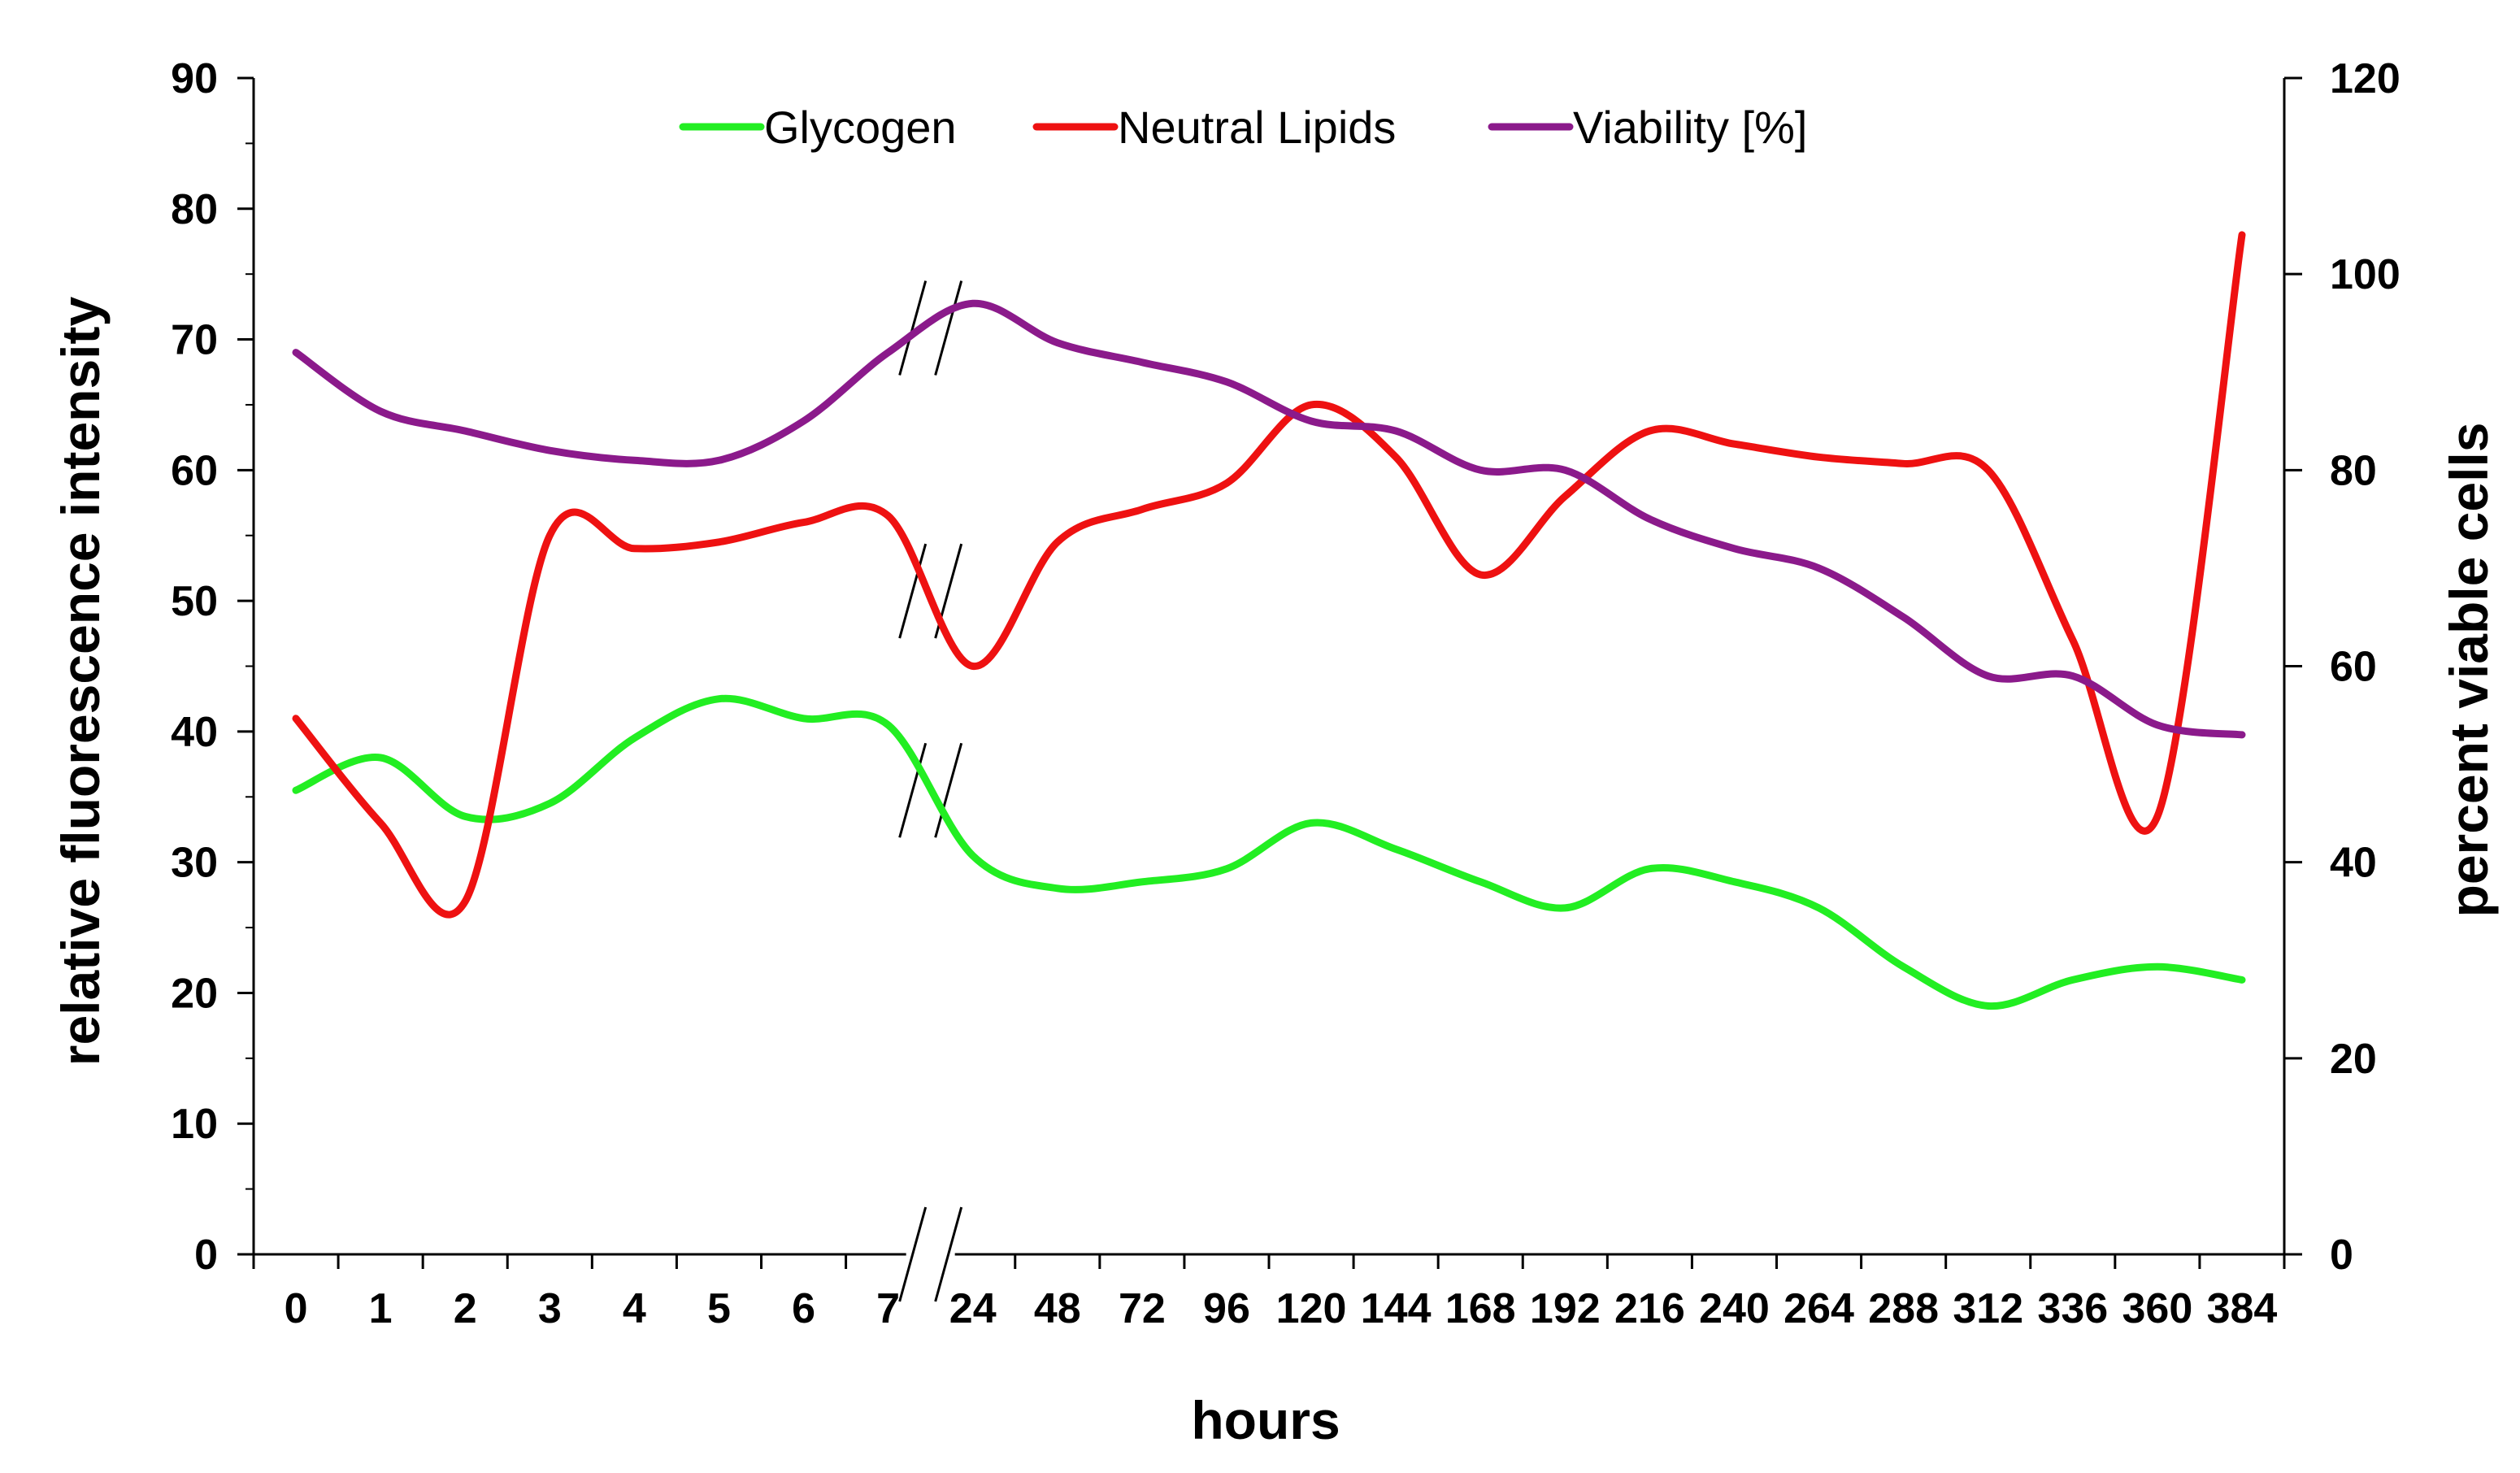  Describe the element at coordinates (1734, 1308) in the screenshot. I see `x-tick-label: 240` at that location.